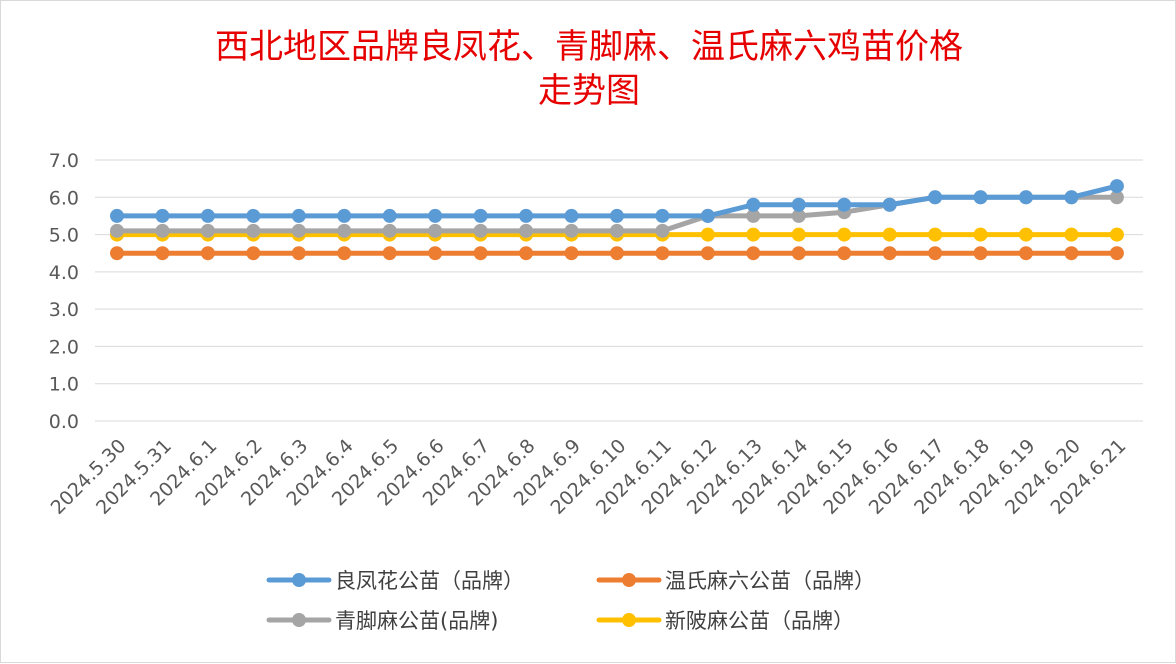  What do you see at coordinates (589, 47) in the screenshot?
I see `chart-title-line-1: 西北地区品牌良凤花、青脚麻、温氏麻六鸡苗价格` at bounding box center [589, 47].